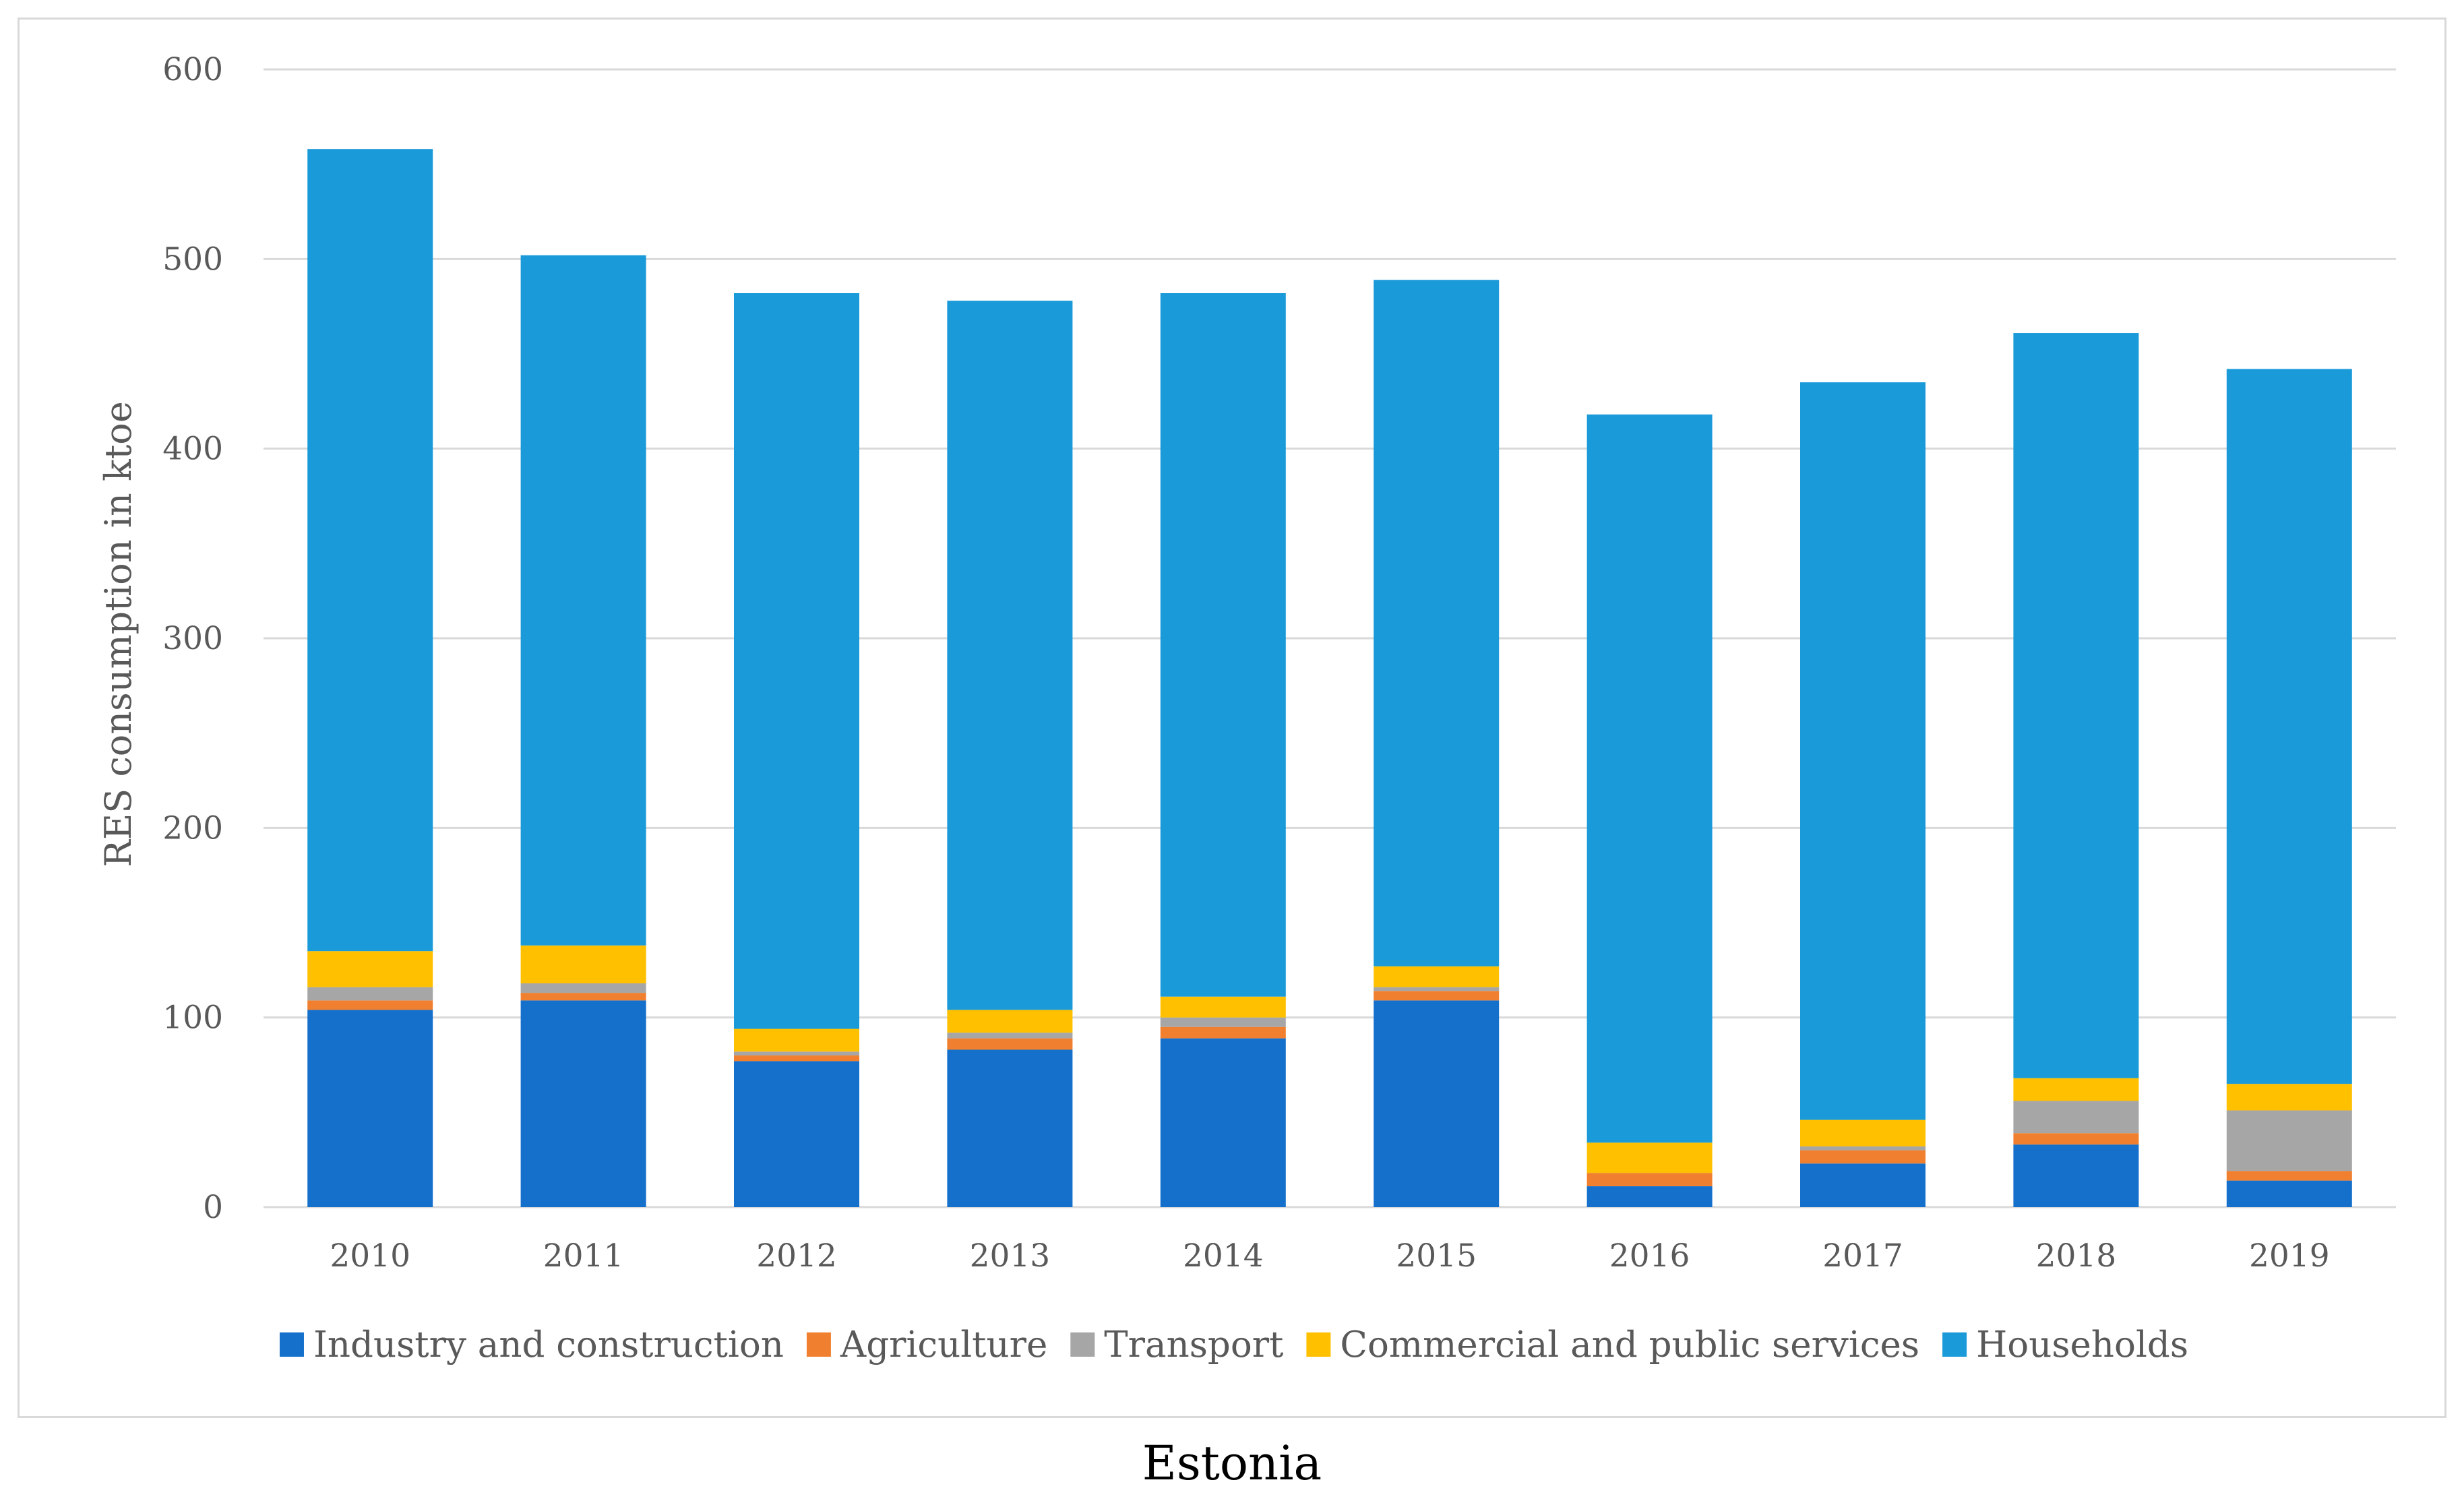 Image resolution: width=2464 pixels, height=1505 pixels. What do you see at coordinates (944, 1344) in the screenshot?
I see `legend-label: Agriculture` at bounding box center [944, 1344].